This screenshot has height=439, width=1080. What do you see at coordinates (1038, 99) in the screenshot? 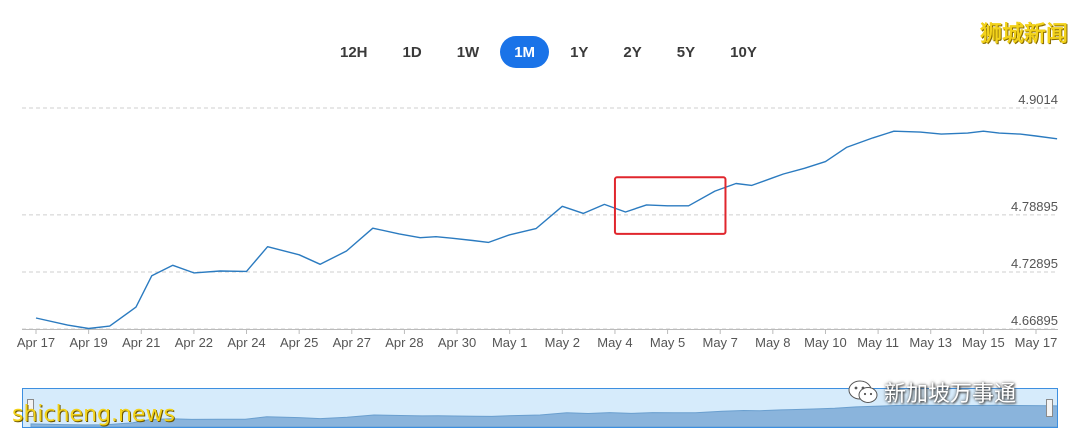
I see `y-tick-label-0: 4.9014` at bounding box center [1038, 99].